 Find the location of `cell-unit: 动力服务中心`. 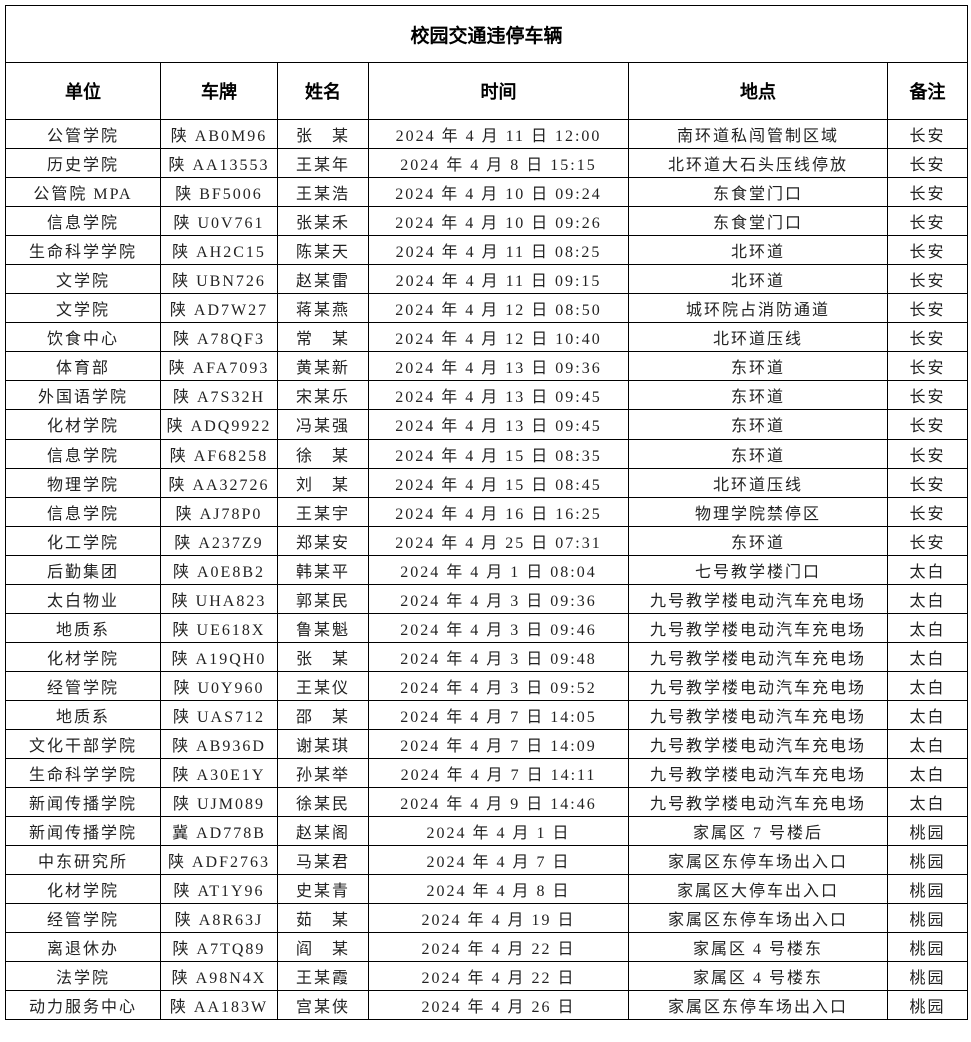

cell-unit: 动力服务中心 is located at coordinates (83, 1005).